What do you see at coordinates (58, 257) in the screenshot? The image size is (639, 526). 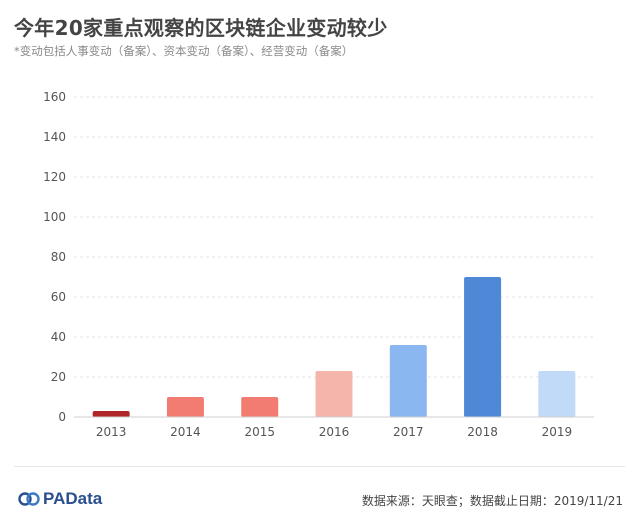 I see `y-tick-label: 80` at bounding box center [58, 257].